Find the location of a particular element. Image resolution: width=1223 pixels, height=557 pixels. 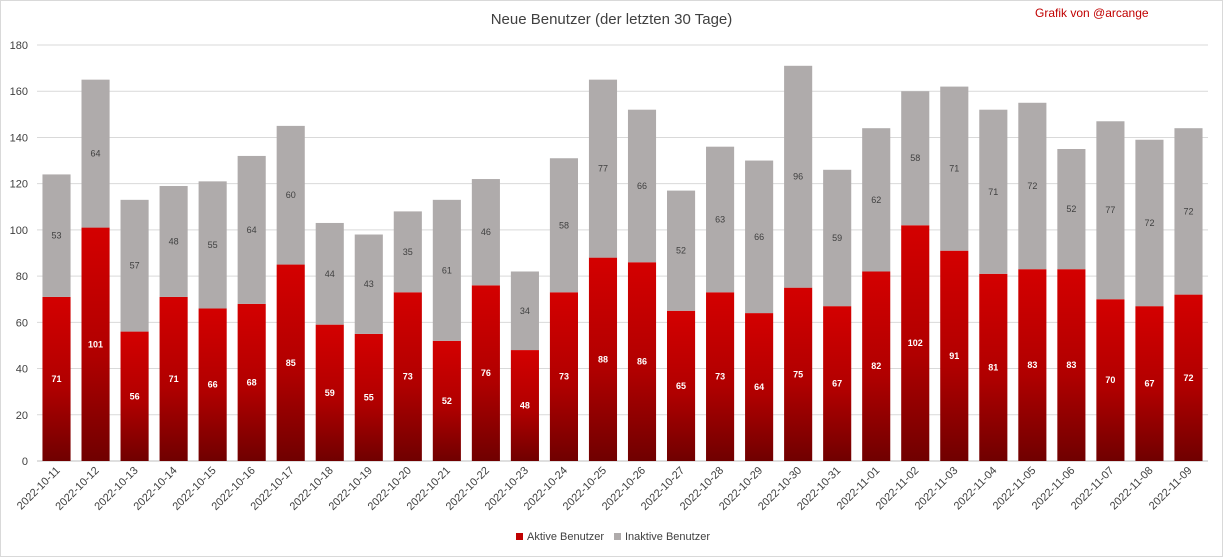

data-label-active: 64 is located at coordinates (759, 387).